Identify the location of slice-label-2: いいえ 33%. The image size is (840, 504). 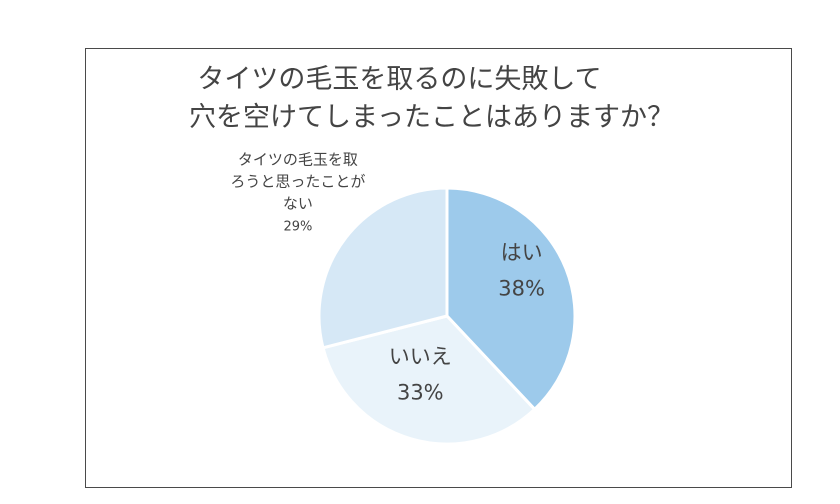
(420, 374).